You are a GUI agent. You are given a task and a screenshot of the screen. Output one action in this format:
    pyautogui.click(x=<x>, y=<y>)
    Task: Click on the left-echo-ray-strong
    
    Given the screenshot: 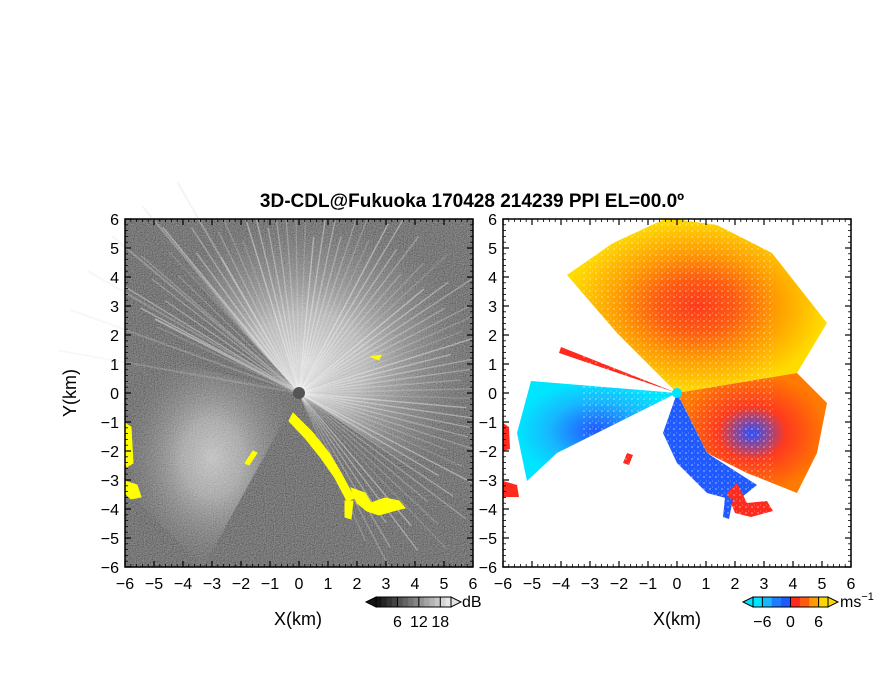 What is the action you would take?
    pyautogui.click(x=227, y=356)
    